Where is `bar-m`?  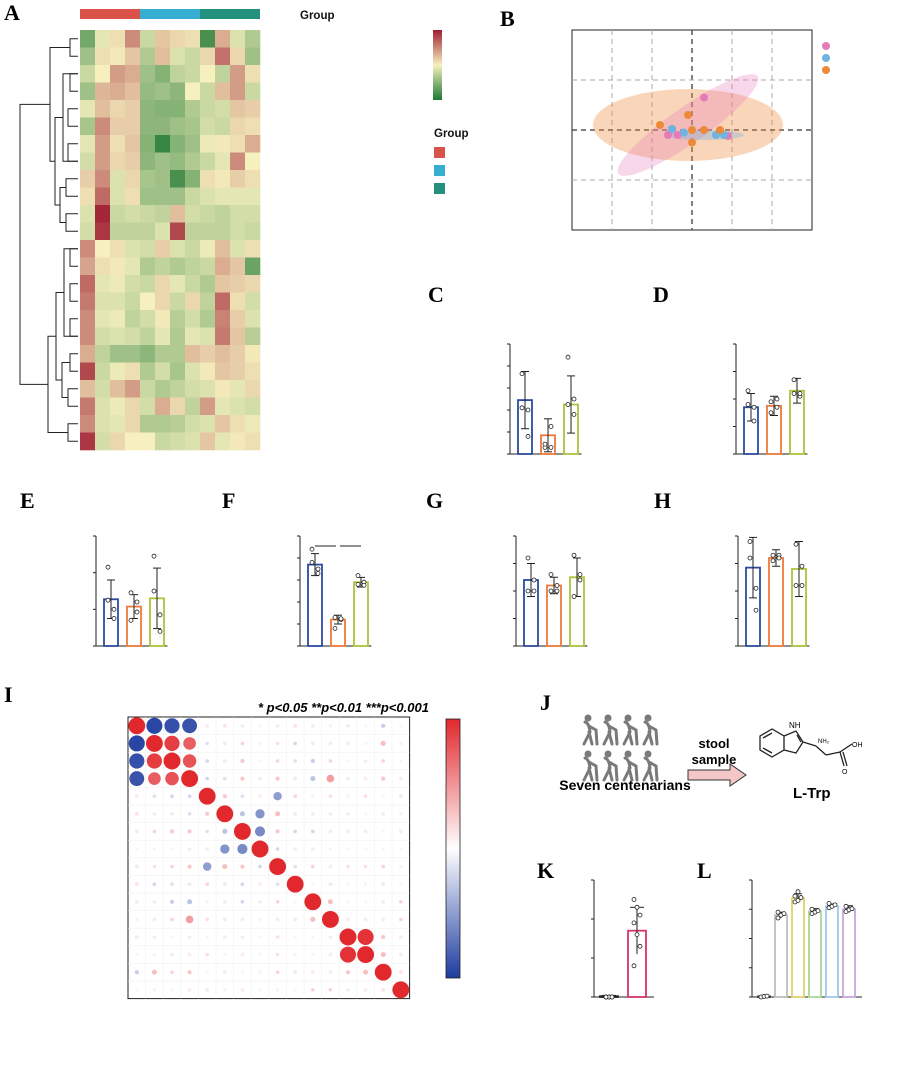 bar-m is located at coordinates (776, 602).